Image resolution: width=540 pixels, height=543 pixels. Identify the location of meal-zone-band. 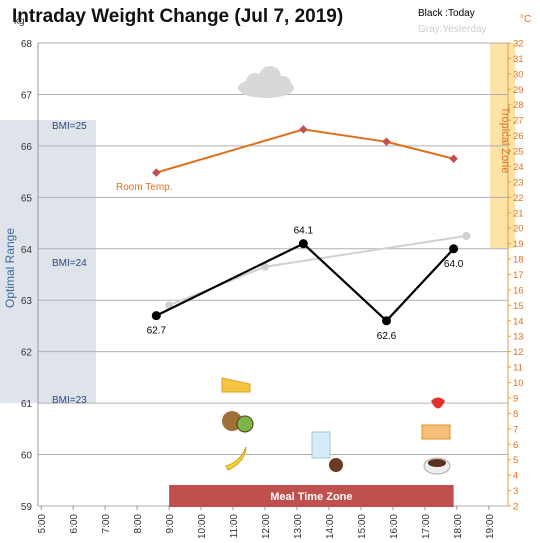
(311, 496).